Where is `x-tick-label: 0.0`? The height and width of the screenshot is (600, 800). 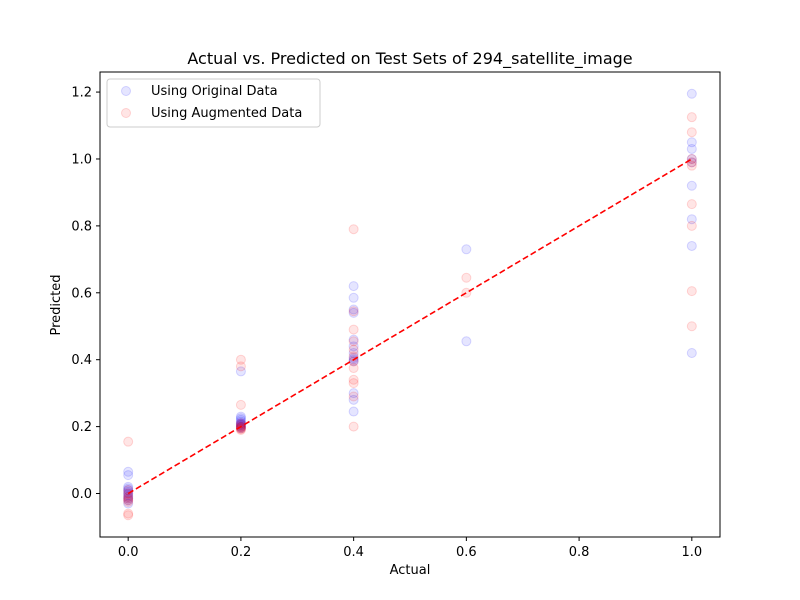 x-tick-label: 0.0 is located at coordinates (128, 552).